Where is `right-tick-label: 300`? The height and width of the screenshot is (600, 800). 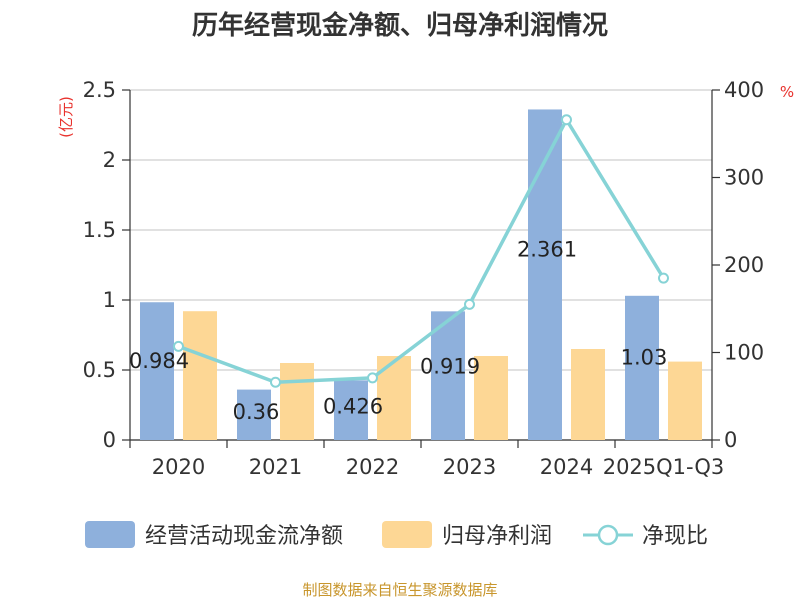
right-tick-label: 300 is located at coordinates (744, 178).